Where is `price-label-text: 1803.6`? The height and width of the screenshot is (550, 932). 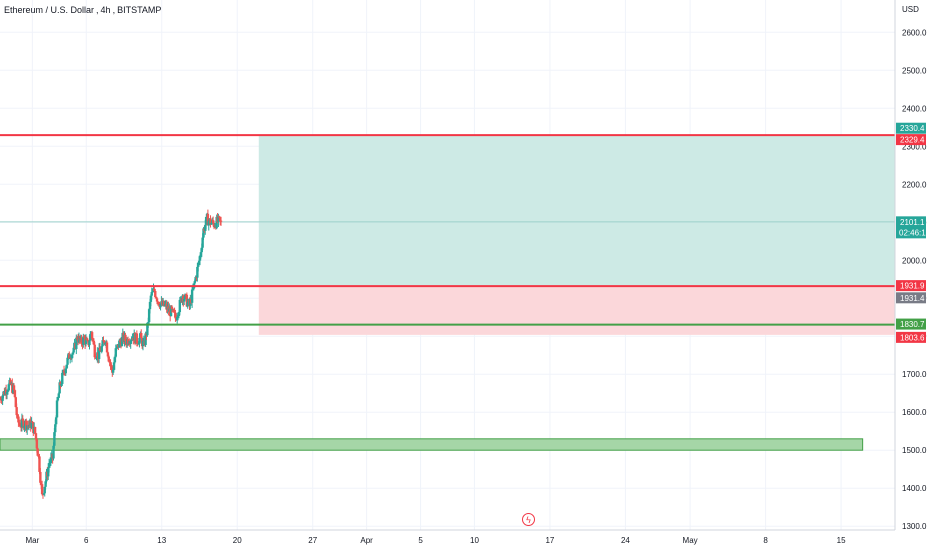
price-label-text: 1803.6 is located at coordinates (912, 337).